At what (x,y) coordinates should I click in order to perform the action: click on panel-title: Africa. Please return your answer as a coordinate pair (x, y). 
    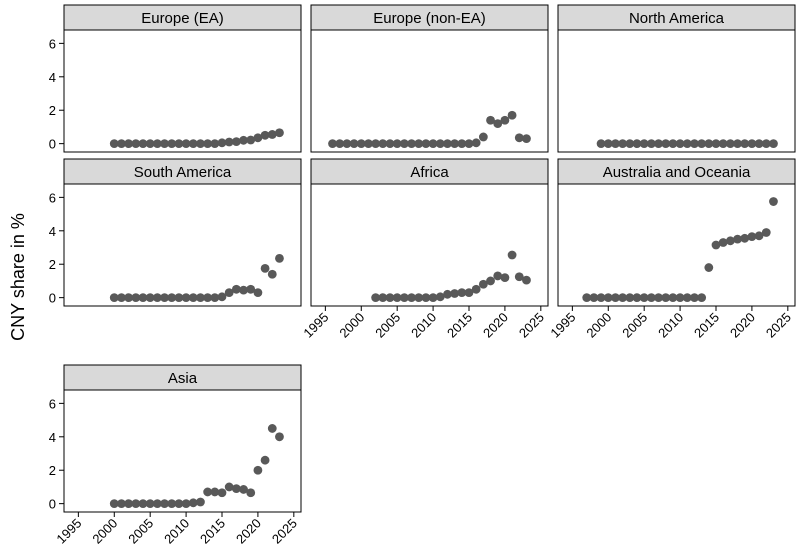
    Looking at the image, I should click on (429, 172).